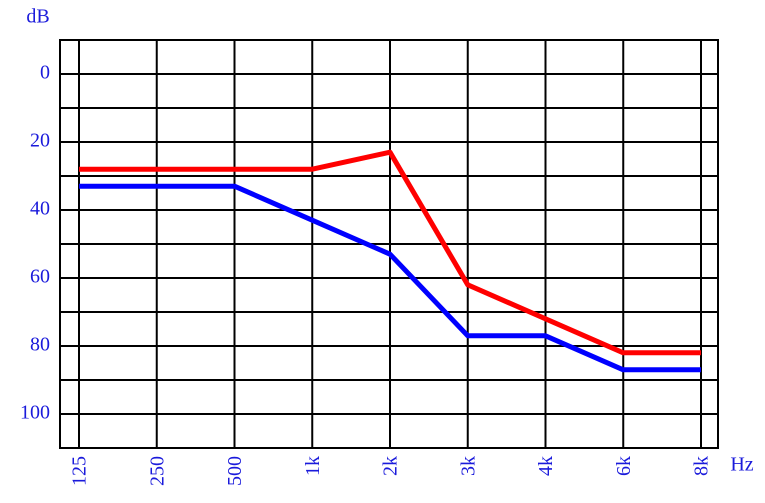 The width and height of the screenshot is (765, 503). What do you see at coordinates (391, 466) in the screenshot?
I see `x-tick-label: 2k` at bounding box center [391, 466].